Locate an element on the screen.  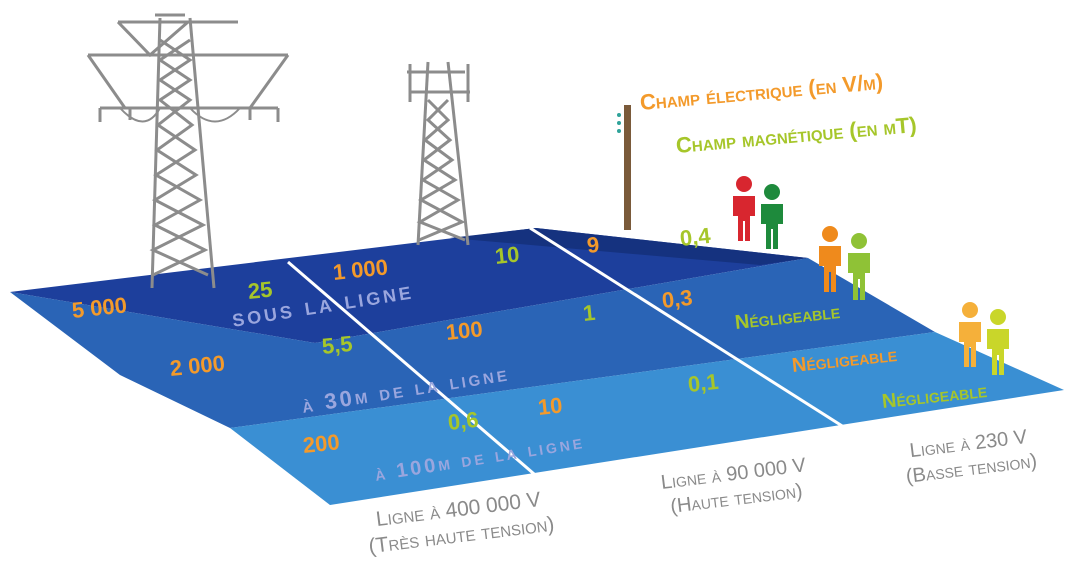
value-electric-90kv-30m: 100 is located at coordinates (464, 330).